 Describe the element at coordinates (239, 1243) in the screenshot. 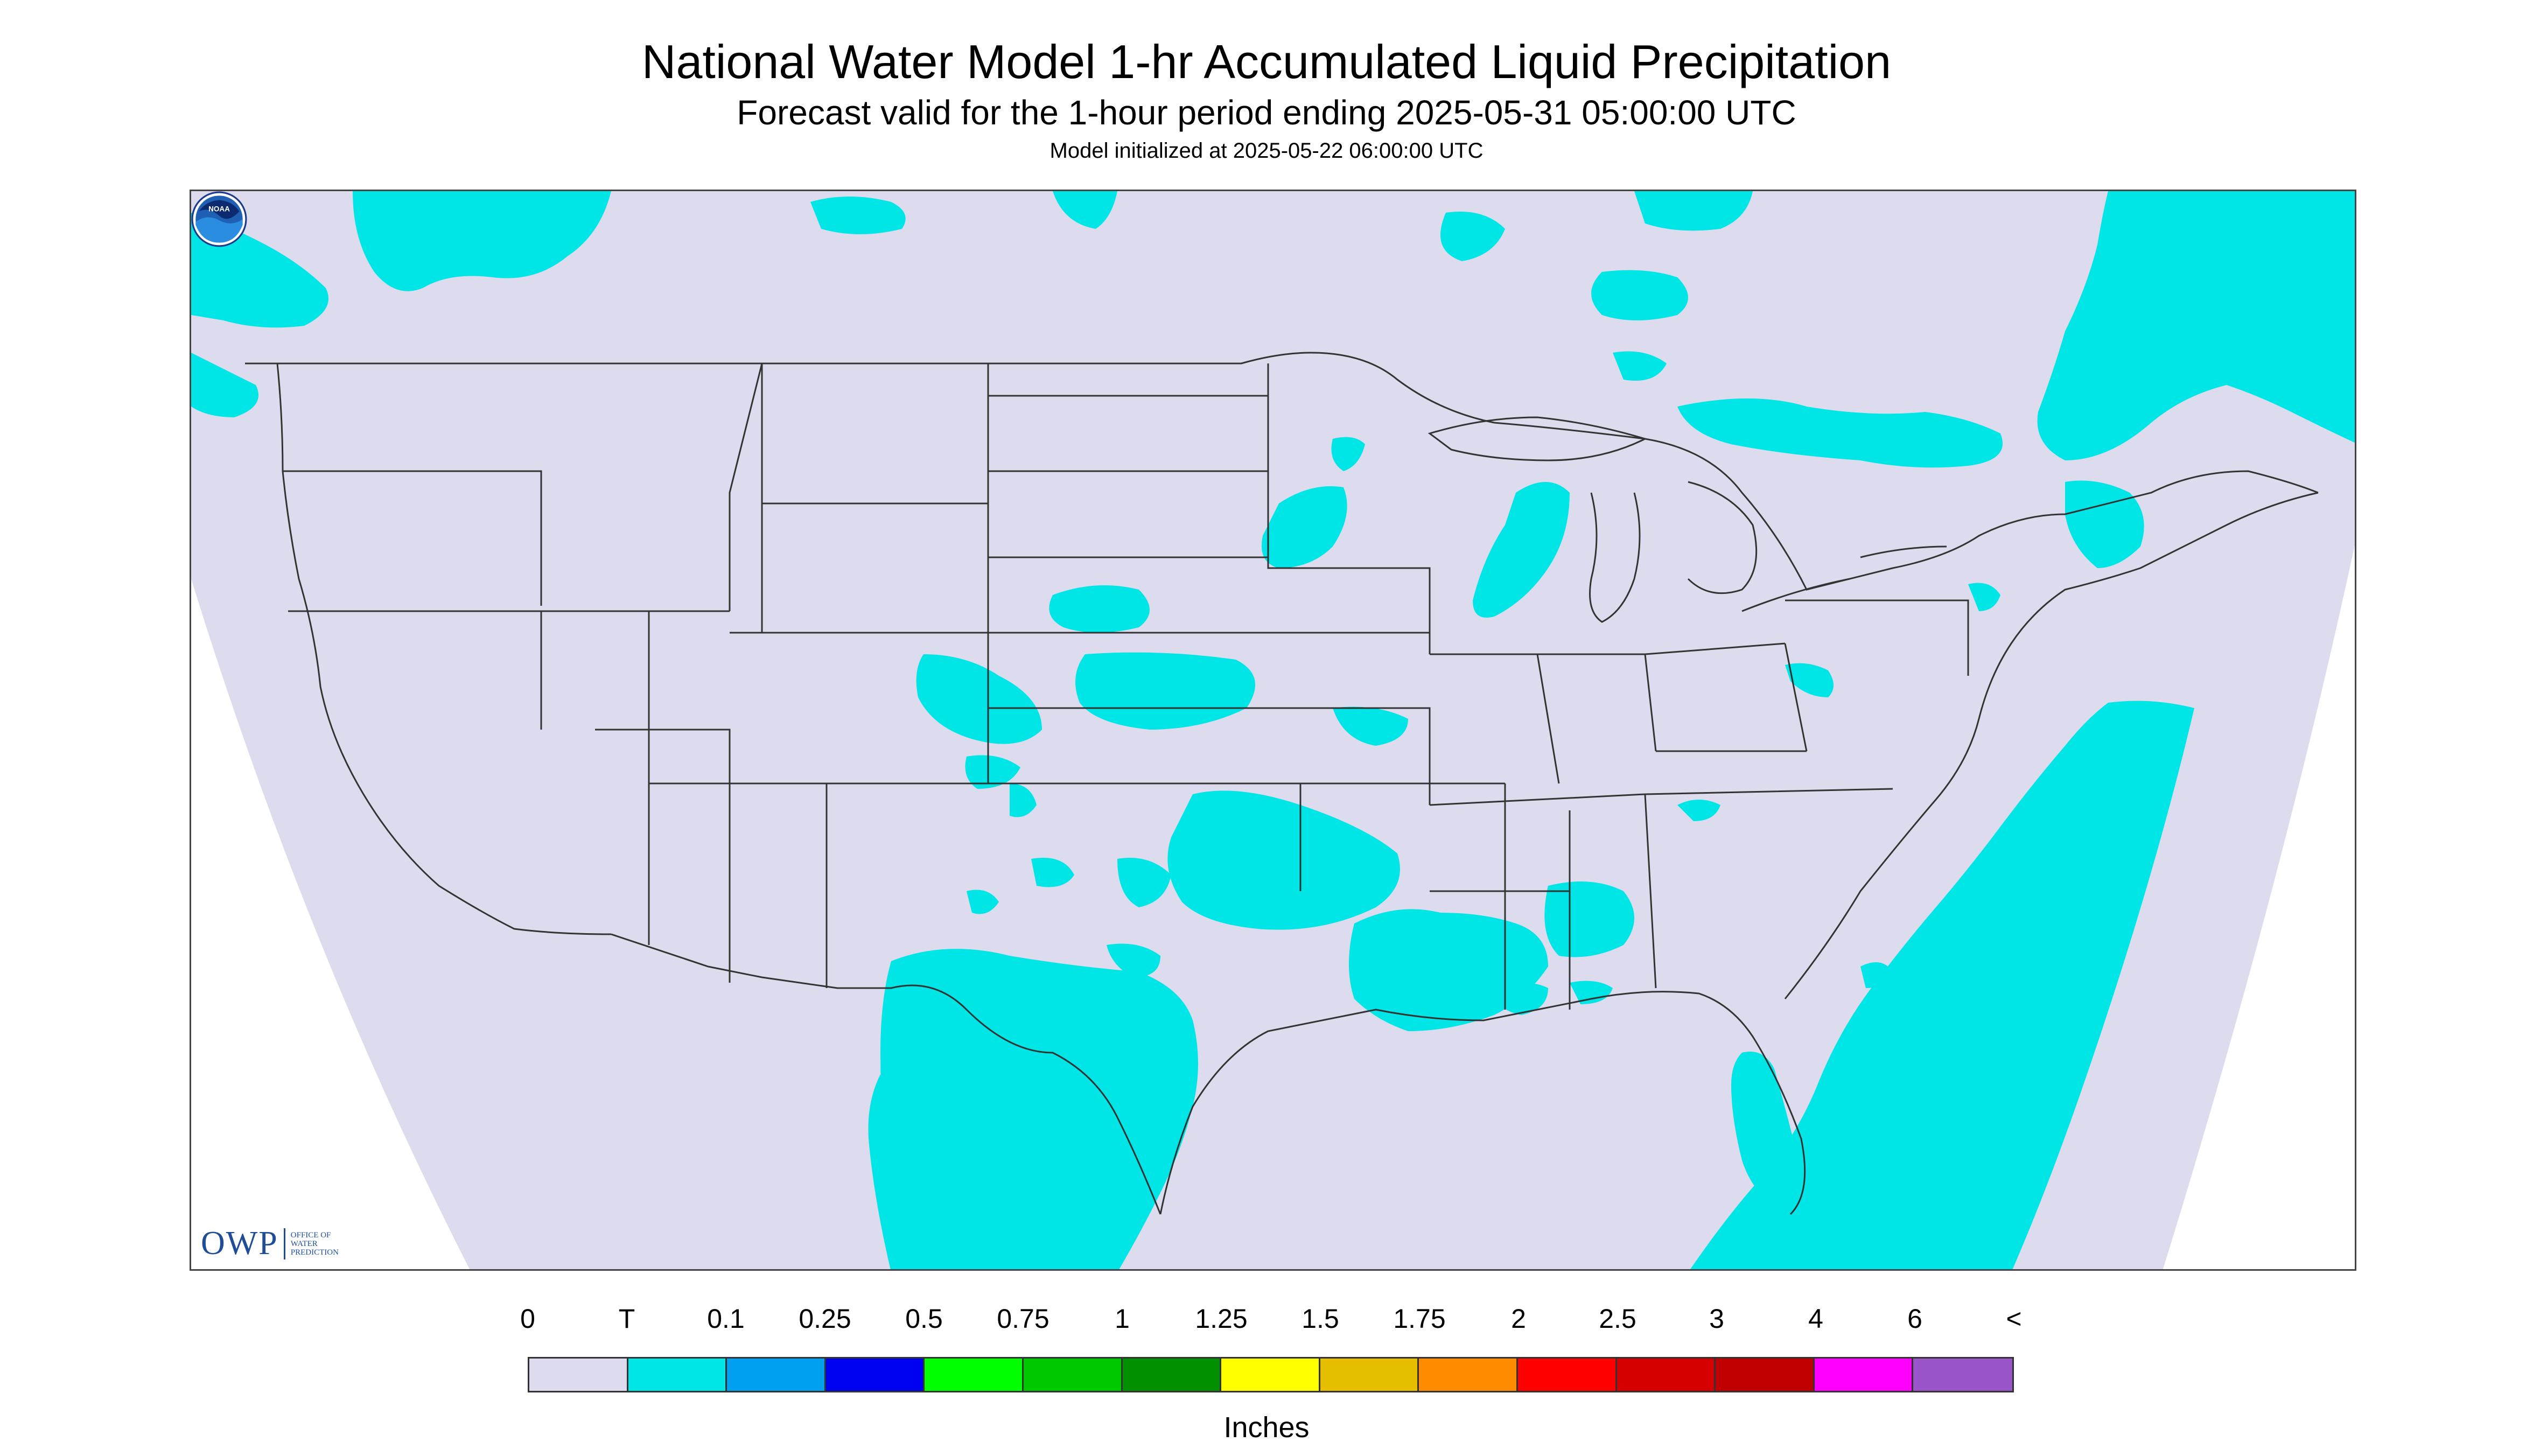

I see `owp-logo-mark: OWP` at that location.